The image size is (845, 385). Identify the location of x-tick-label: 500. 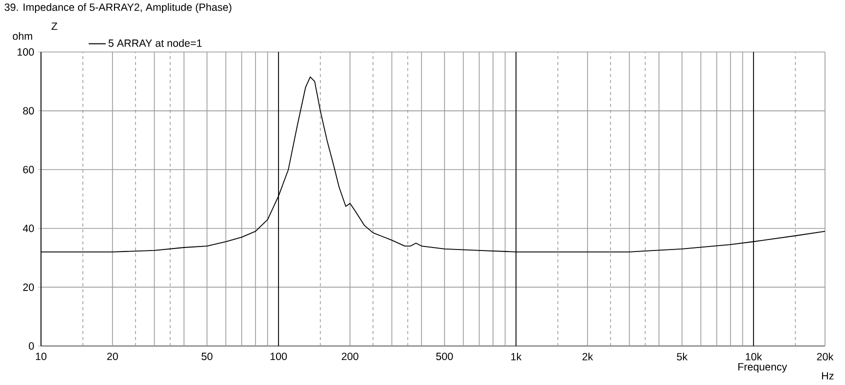
(444, 356).